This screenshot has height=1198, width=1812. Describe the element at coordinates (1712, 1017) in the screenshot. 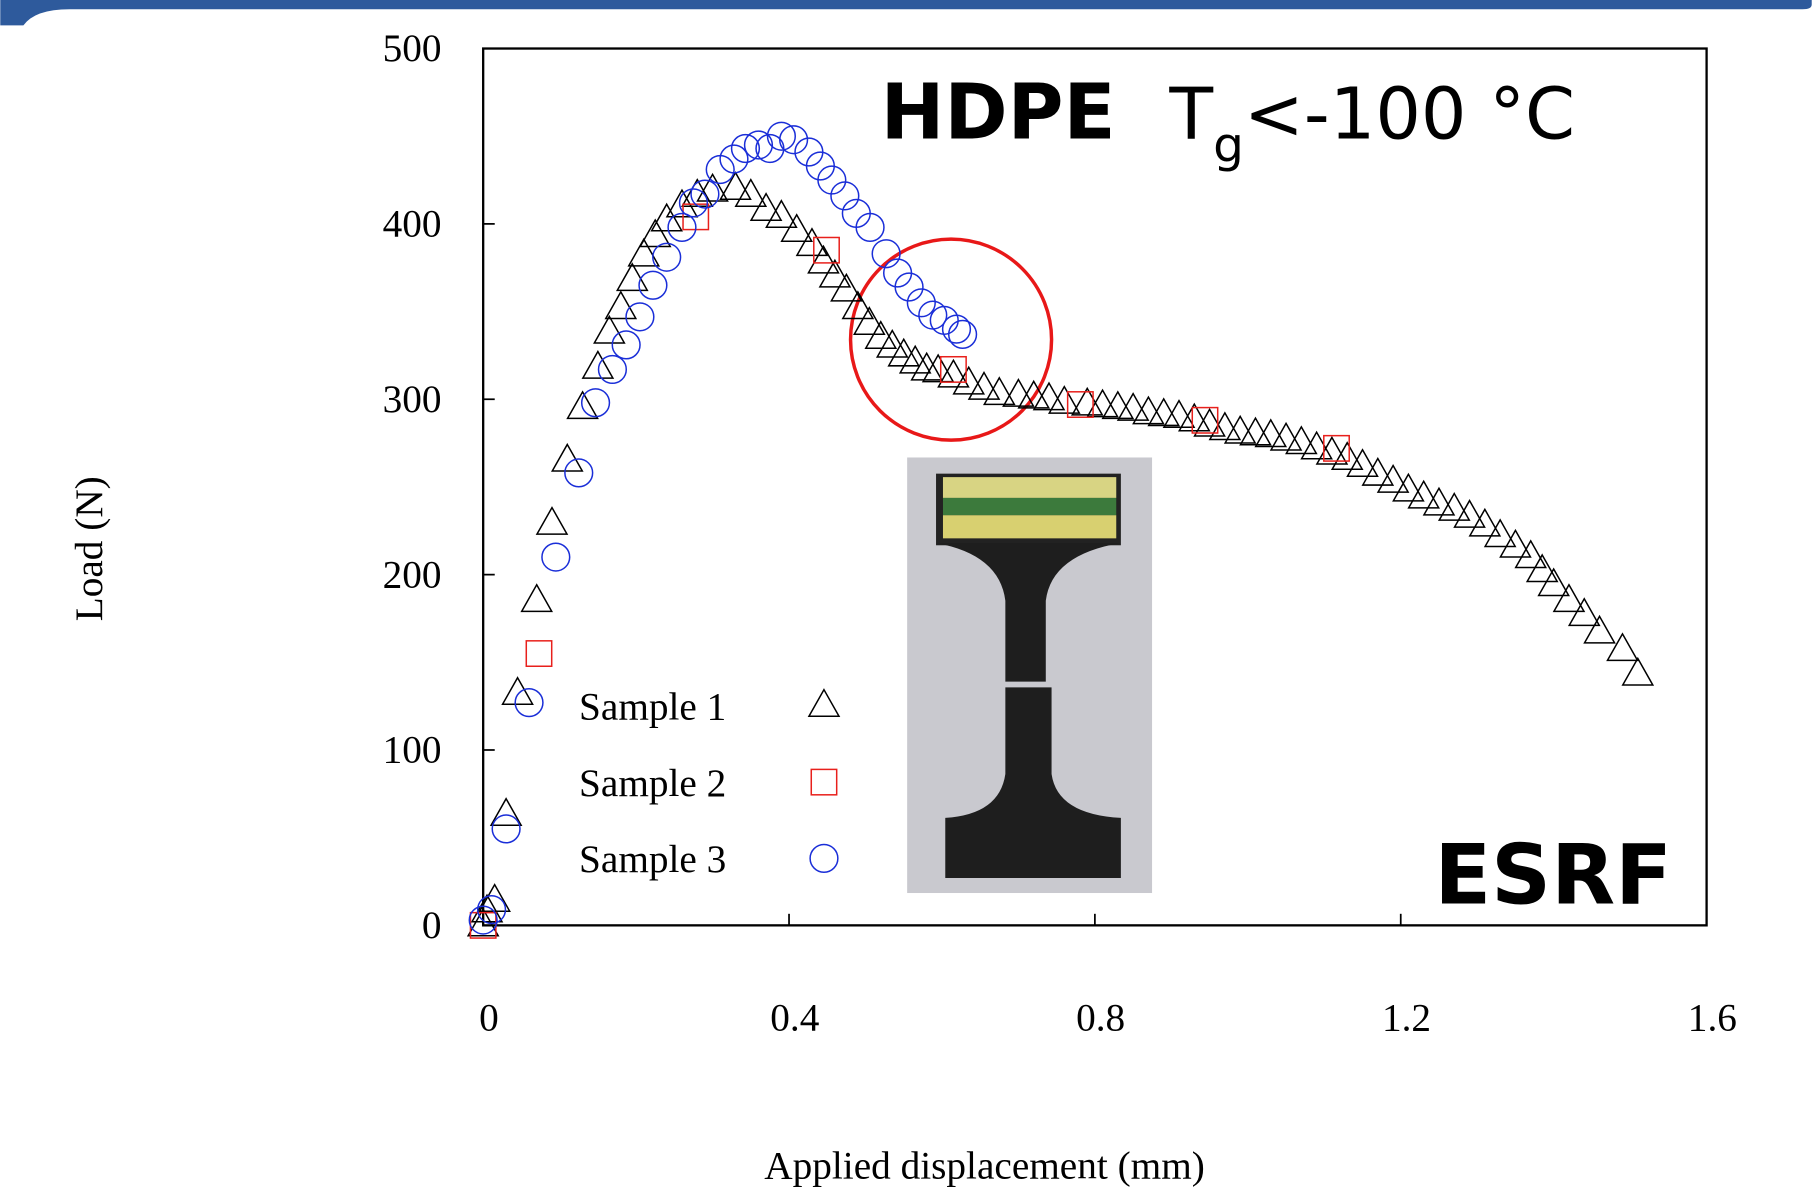

I see `x-tick-label: 1.6` at that location.